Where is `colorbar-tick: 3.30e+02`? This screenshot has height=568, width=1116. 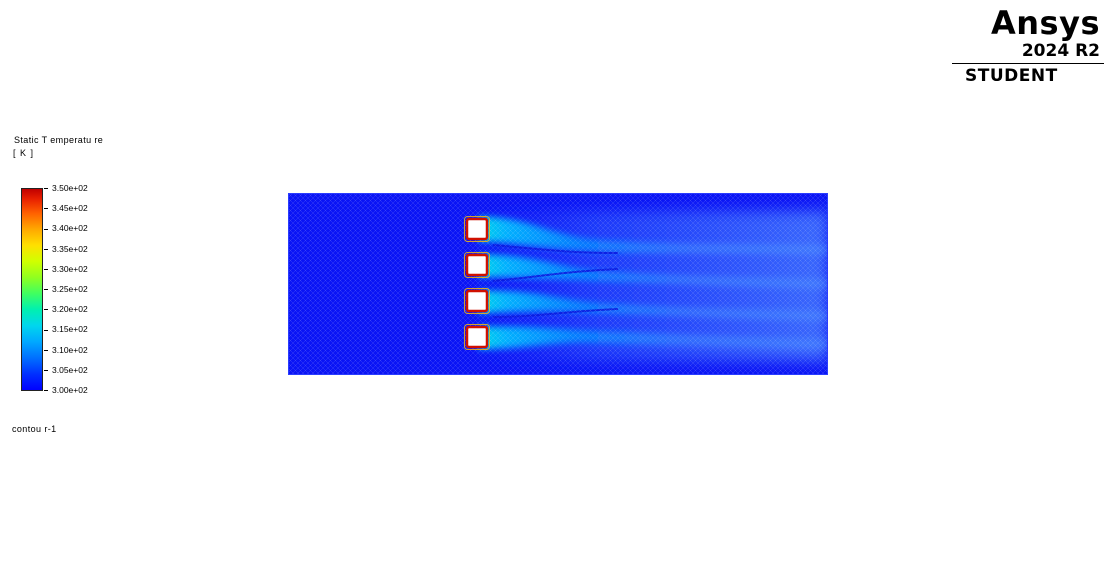
colorbar-tick: 3.30e+02 is located at coordinates (66, 269).